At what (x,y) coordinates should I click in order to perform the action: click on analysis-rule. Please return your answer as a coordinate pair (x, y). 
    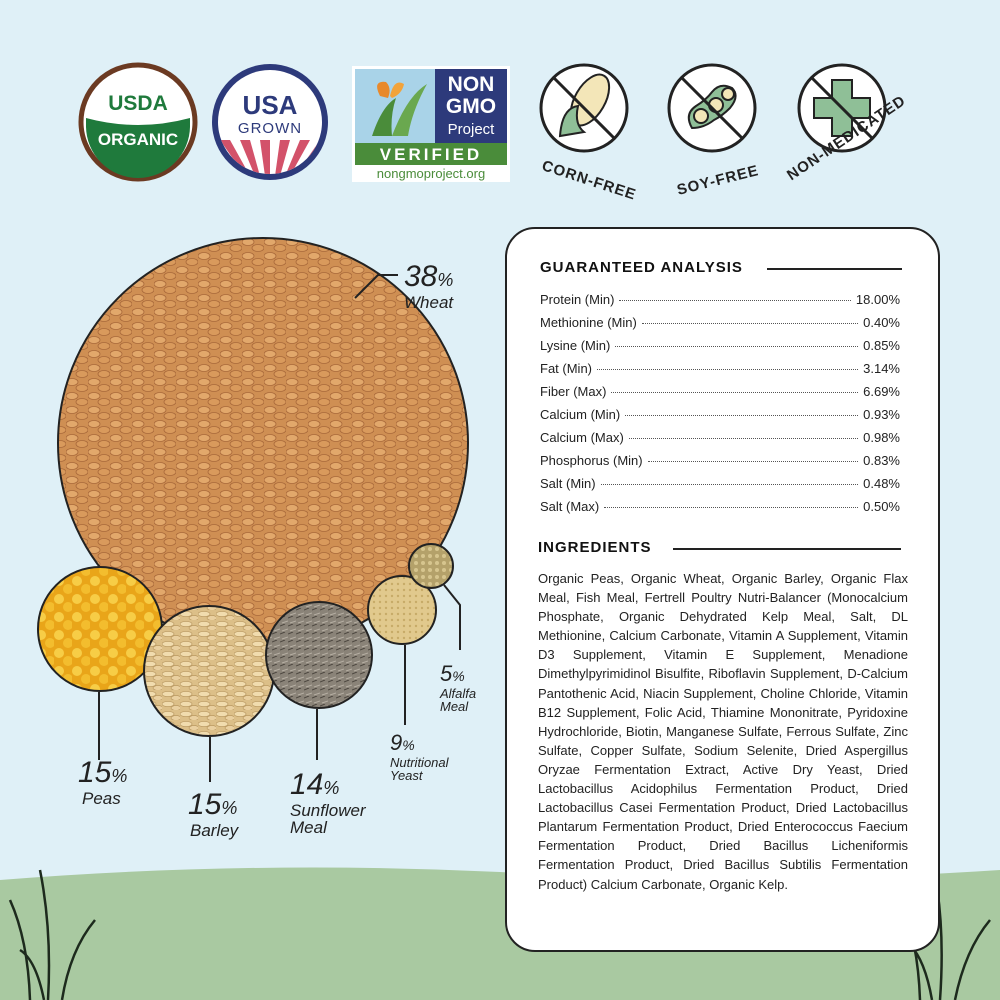
    Looking at the image, I should click on (834, 269).